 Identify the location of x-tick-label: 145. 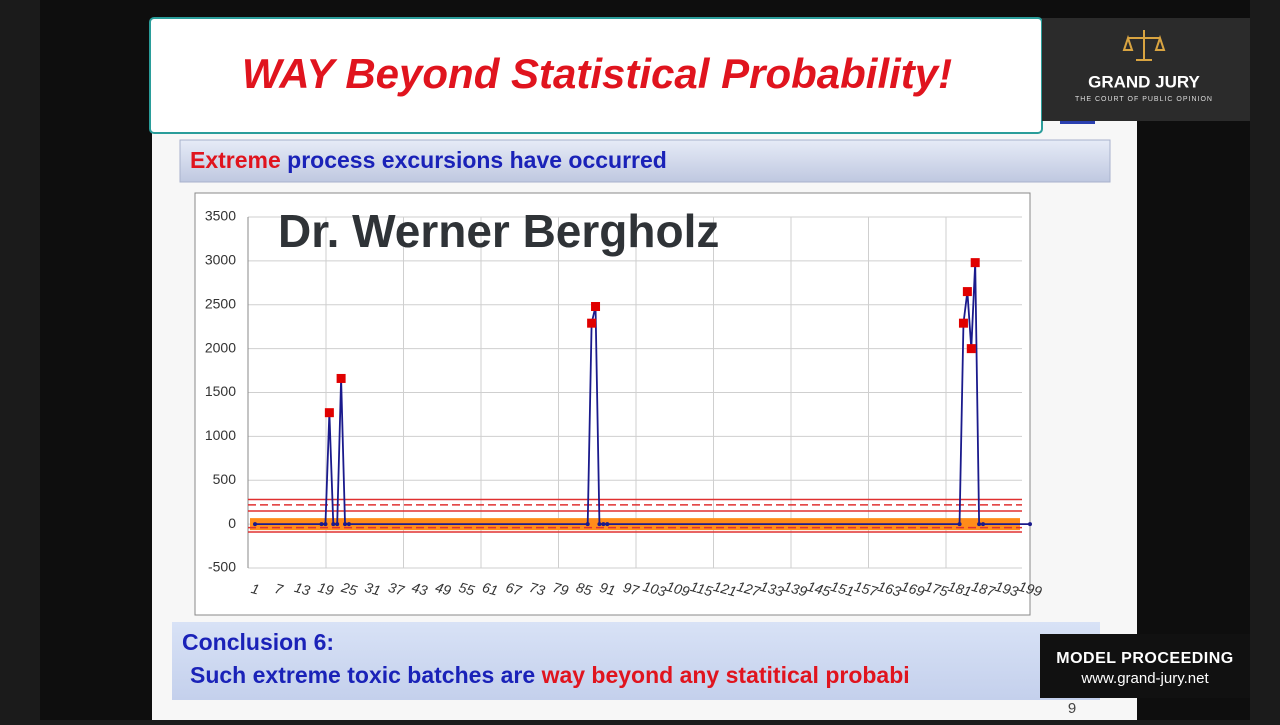
(819, 589).